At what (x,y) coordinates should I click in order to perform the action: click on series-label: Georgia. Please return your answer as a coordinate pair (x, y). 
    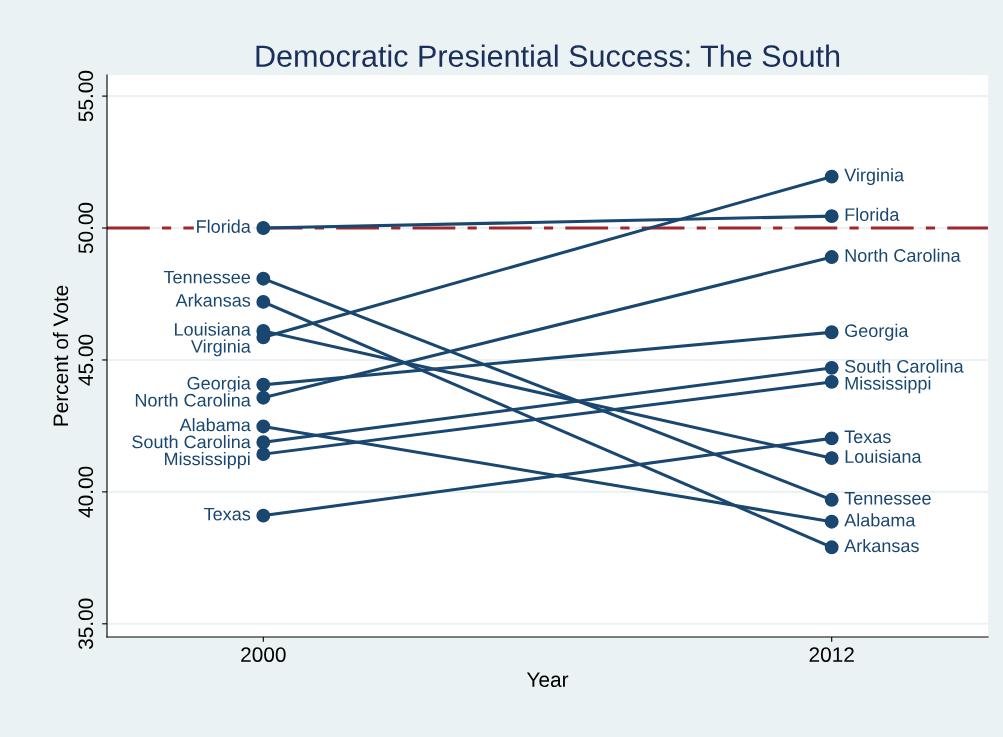
    Looking at the image, I should click on (219, 385).